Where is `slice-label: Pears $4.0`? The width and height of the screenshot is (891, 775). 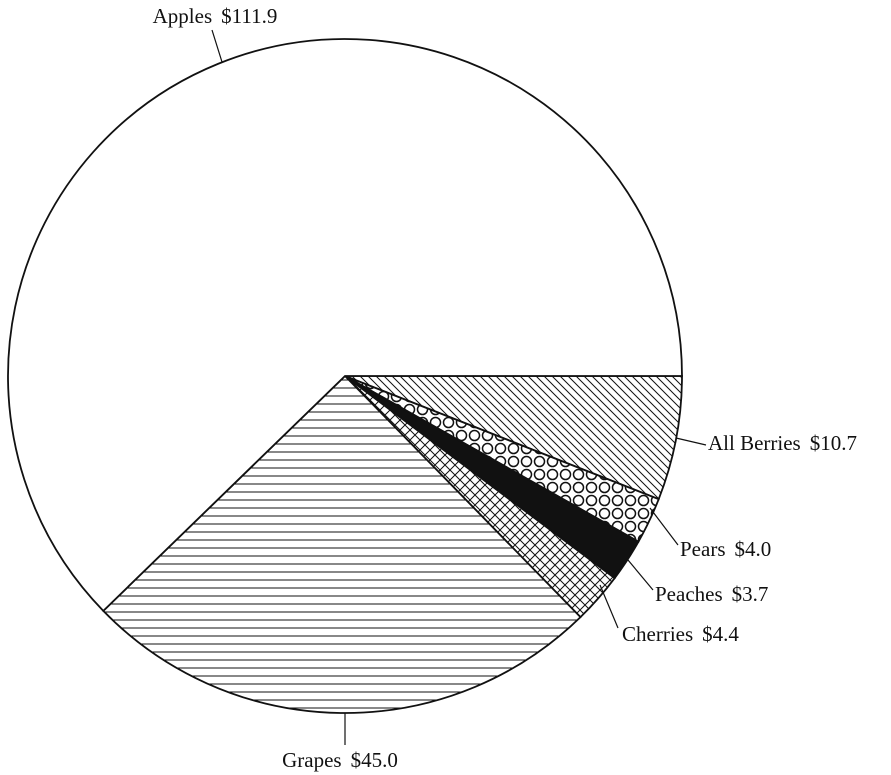
slice-label: Pears $4.0 is located at coordinates (725, 549).